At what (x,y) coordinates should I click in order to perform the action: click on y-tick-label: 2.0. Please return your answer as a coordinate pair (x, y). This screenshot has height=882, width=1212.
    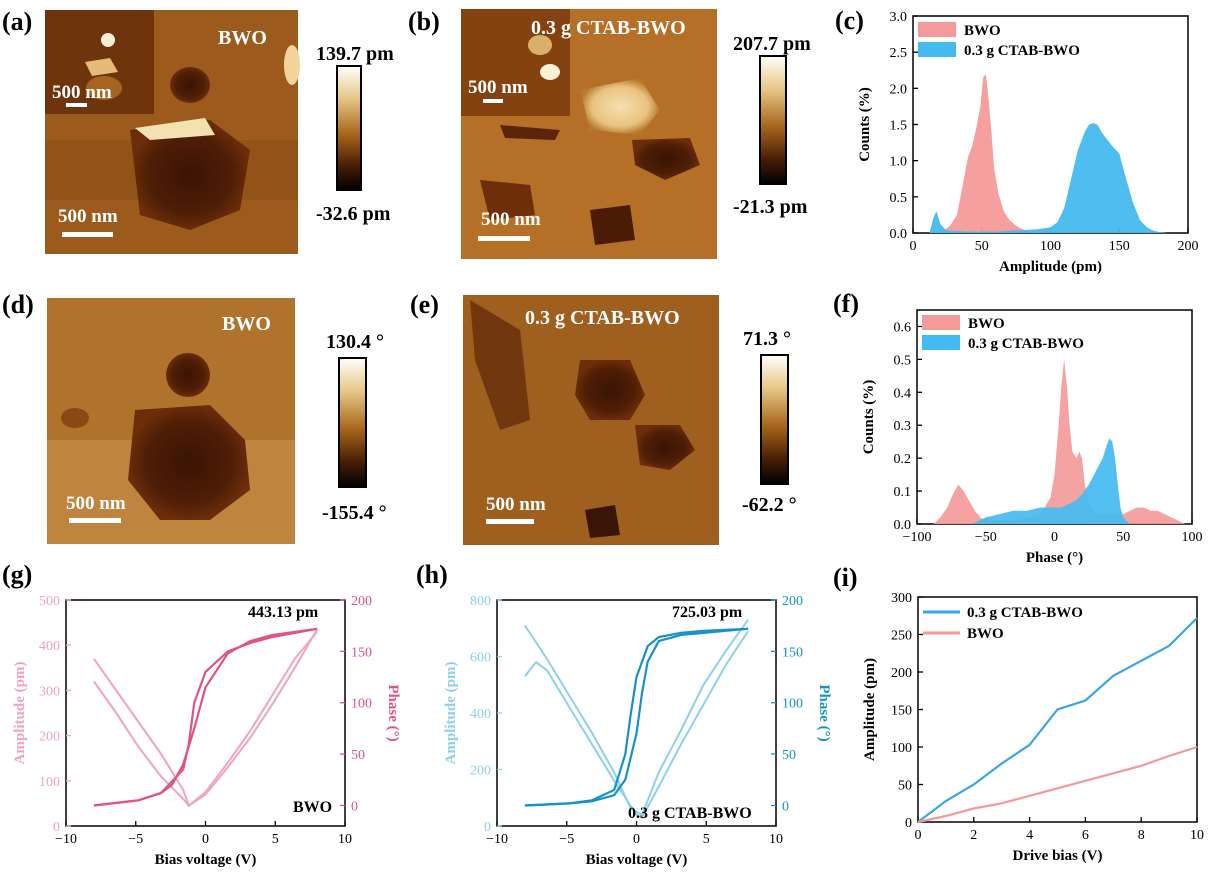
    Looking at the image, I should click on (899, 89).